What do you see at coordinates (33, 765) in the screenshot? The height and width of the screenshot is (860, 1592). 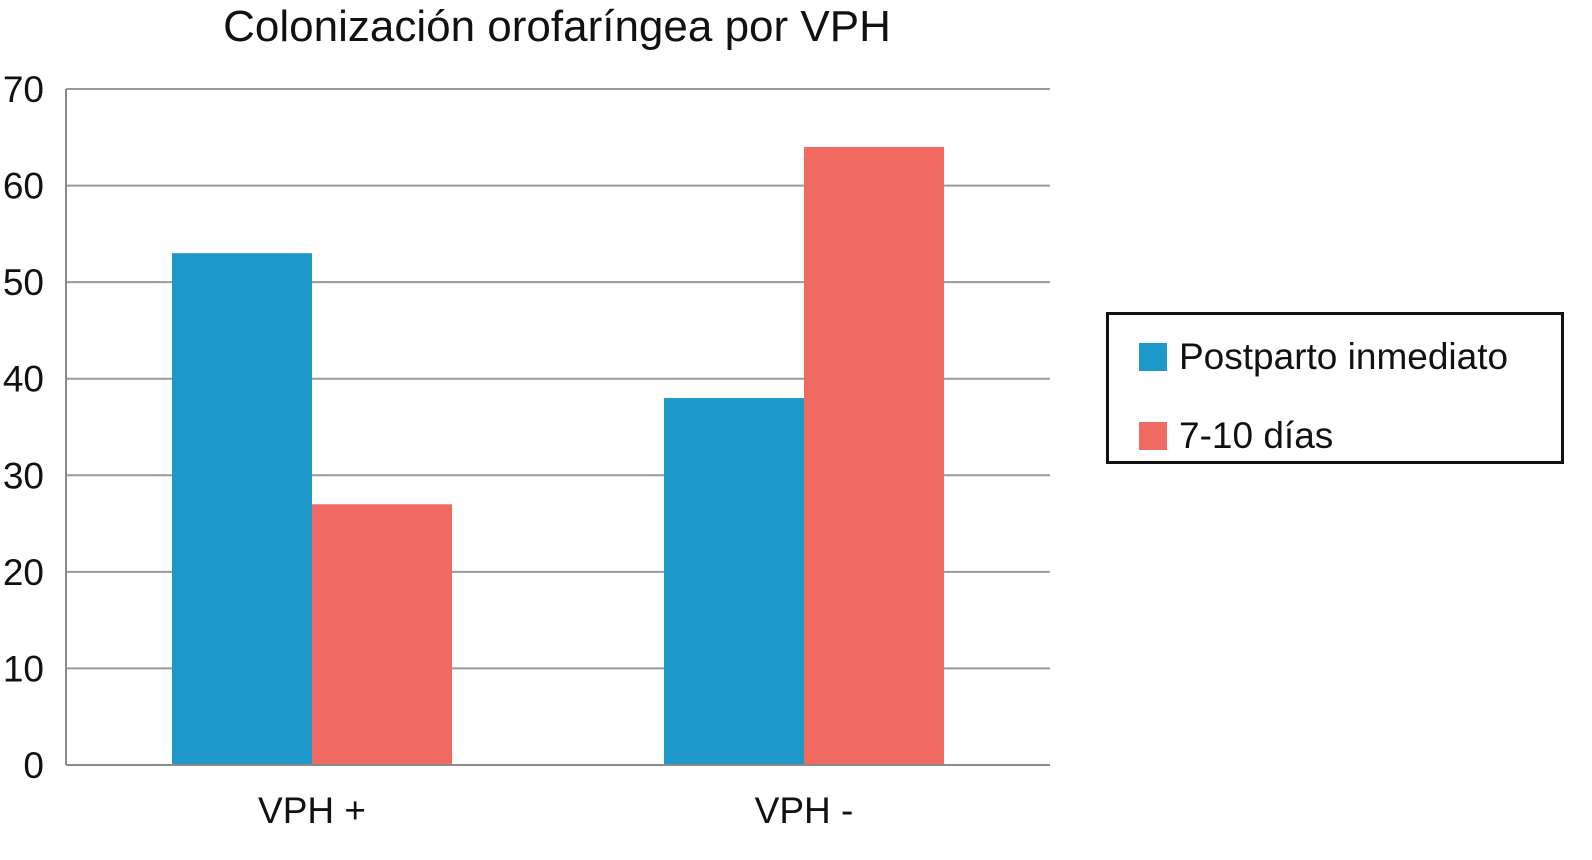 I see `y-tick-label: 0` at bounding box center [33, 765].